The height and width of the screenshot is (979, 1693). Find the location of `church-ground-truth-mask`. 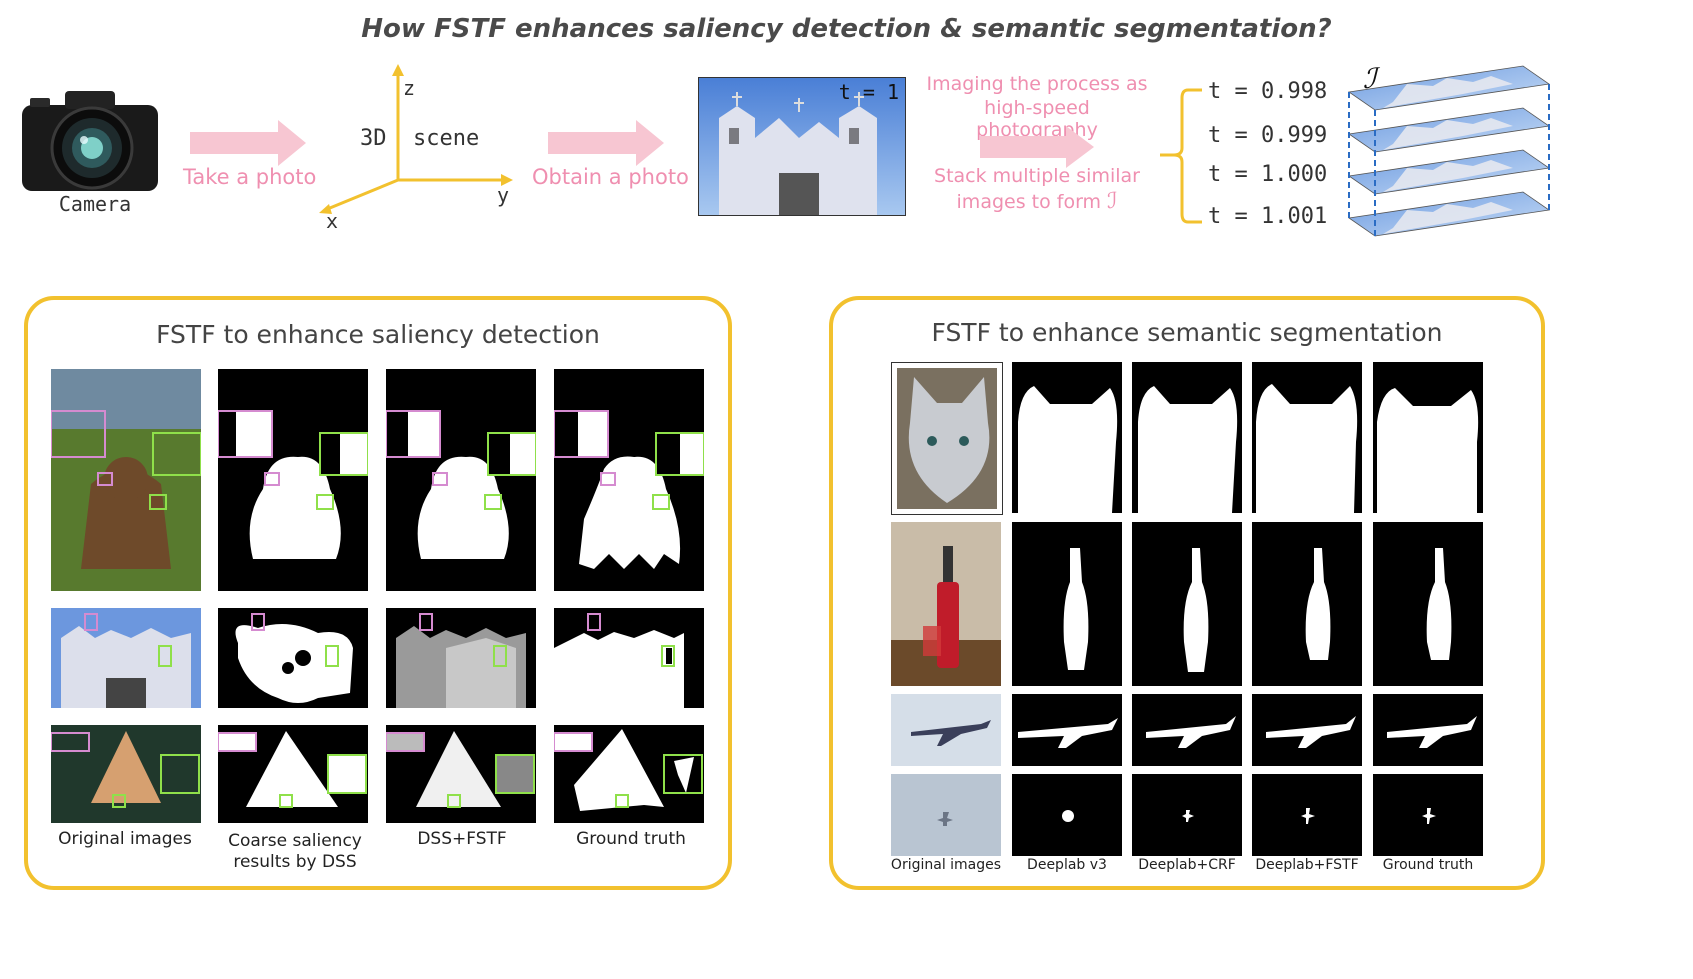

church-ground-truth-mask is located at coordinates (629, 658).